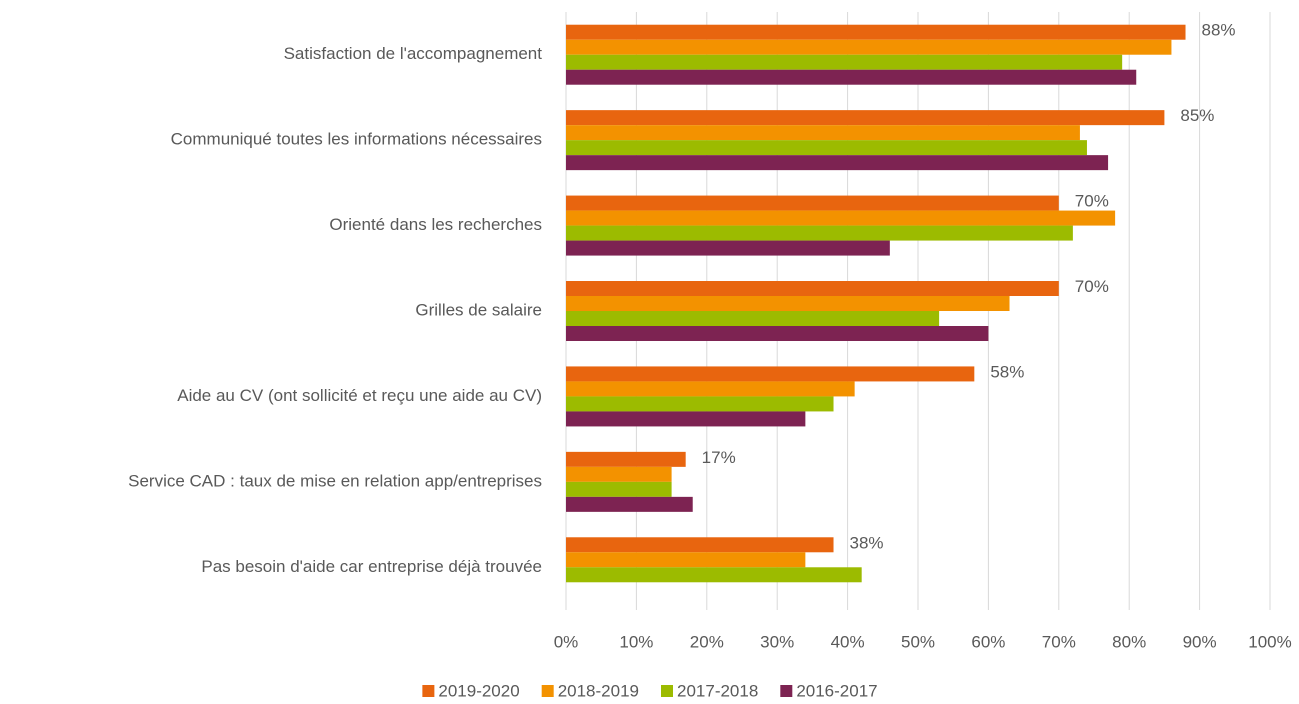  I want to click on x-tick-label: 40%, so click(848, 641).